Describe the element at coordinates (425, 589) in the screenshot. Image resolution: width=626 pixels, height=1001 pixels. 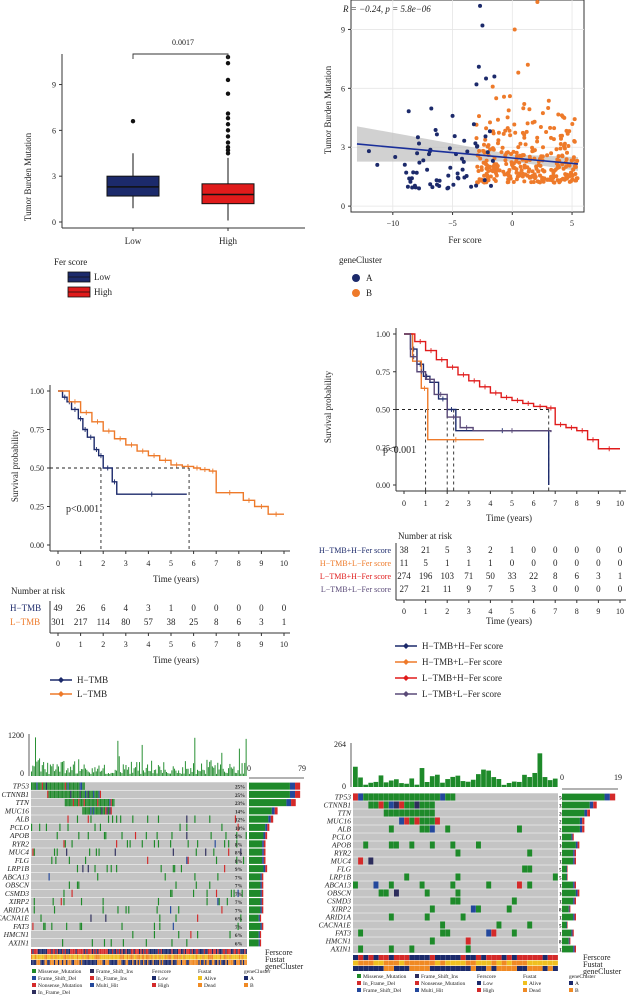
I see `panel-d-risk-cell: 21` at that location.